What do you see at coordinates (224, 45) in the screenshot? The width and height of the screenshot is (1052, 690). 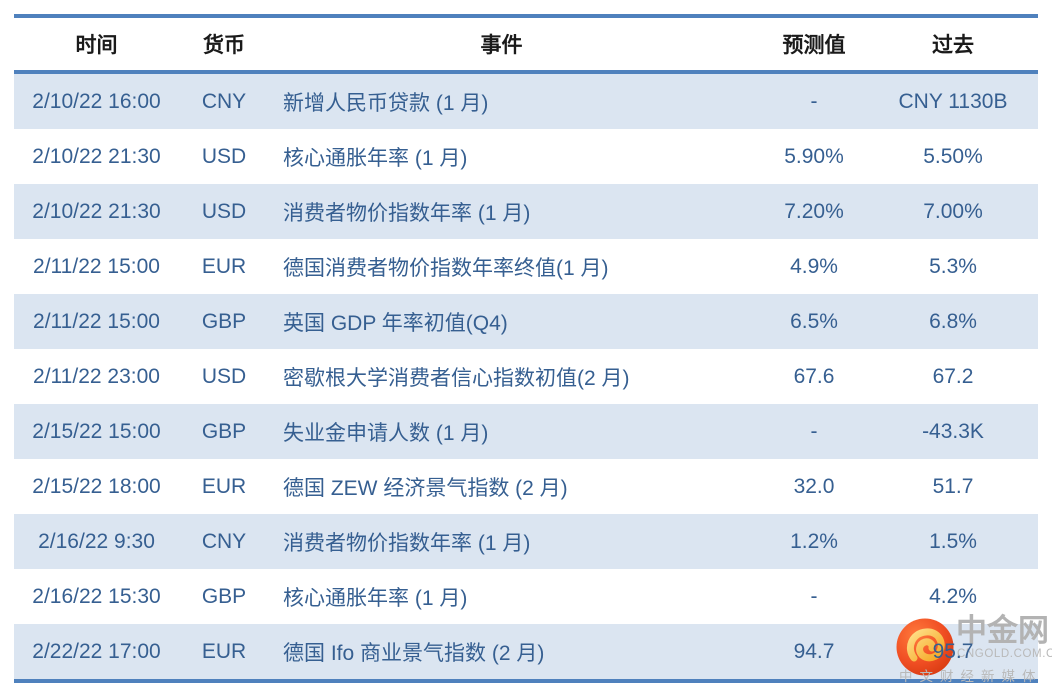 I see `header-currency: 货币` at bounding box center [224, 45].